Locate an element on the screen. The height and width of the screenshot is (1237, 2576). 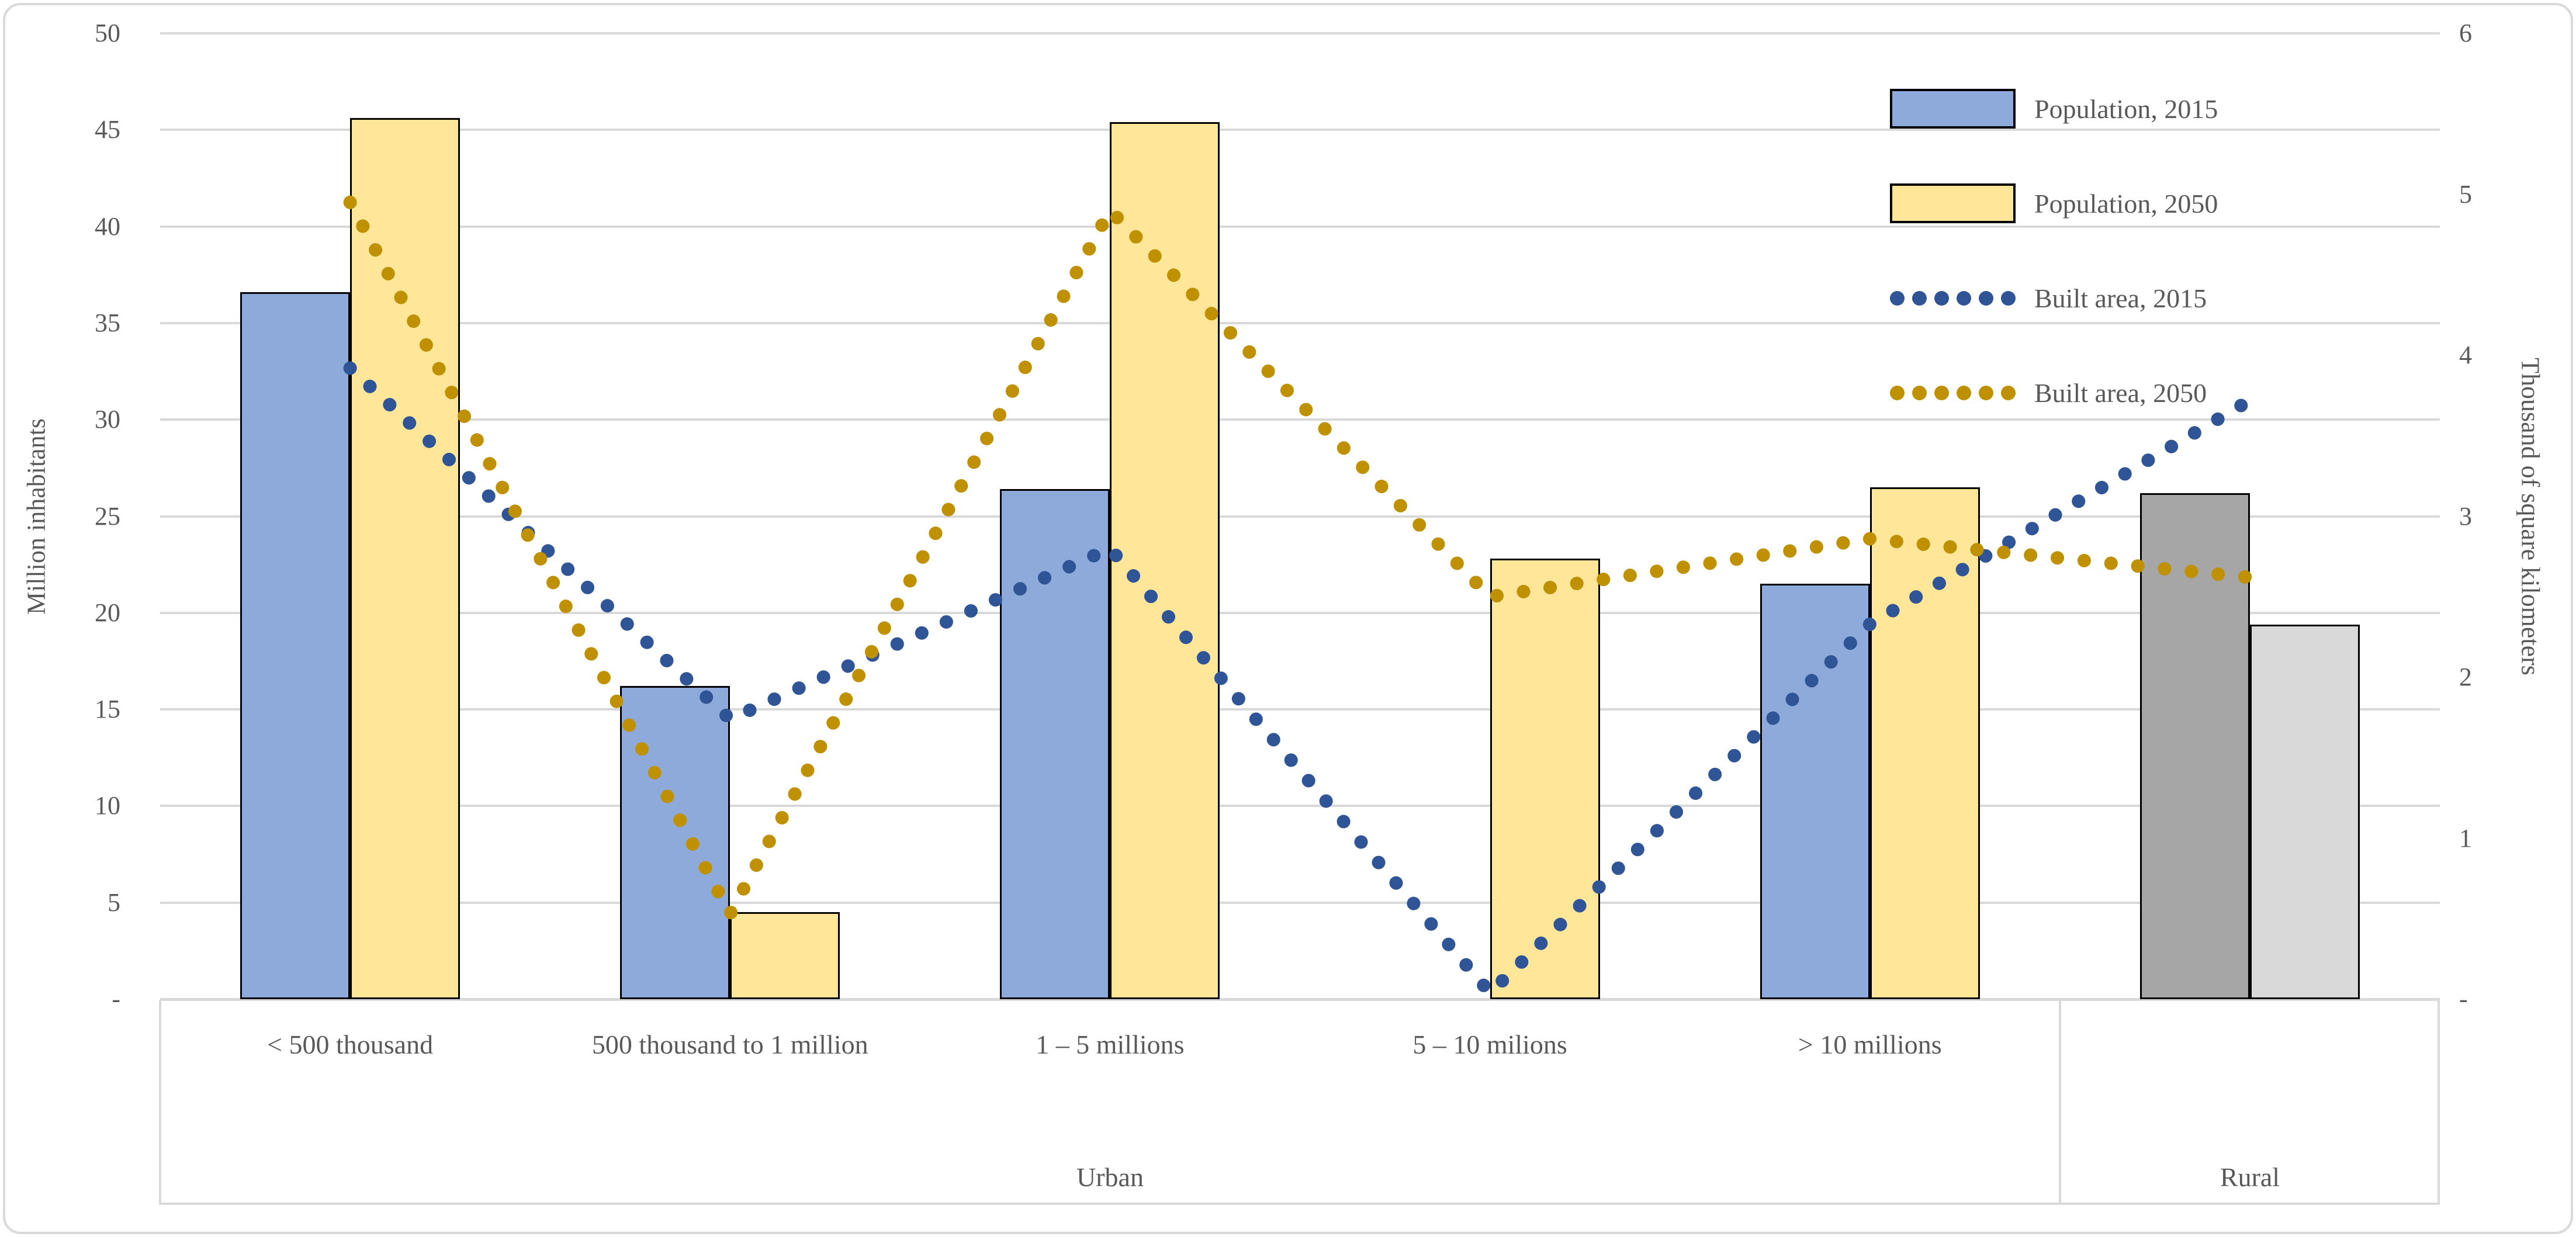
category-label-1-5-millions: 1 – 5 millions is located at coordinates (1110, 1044).